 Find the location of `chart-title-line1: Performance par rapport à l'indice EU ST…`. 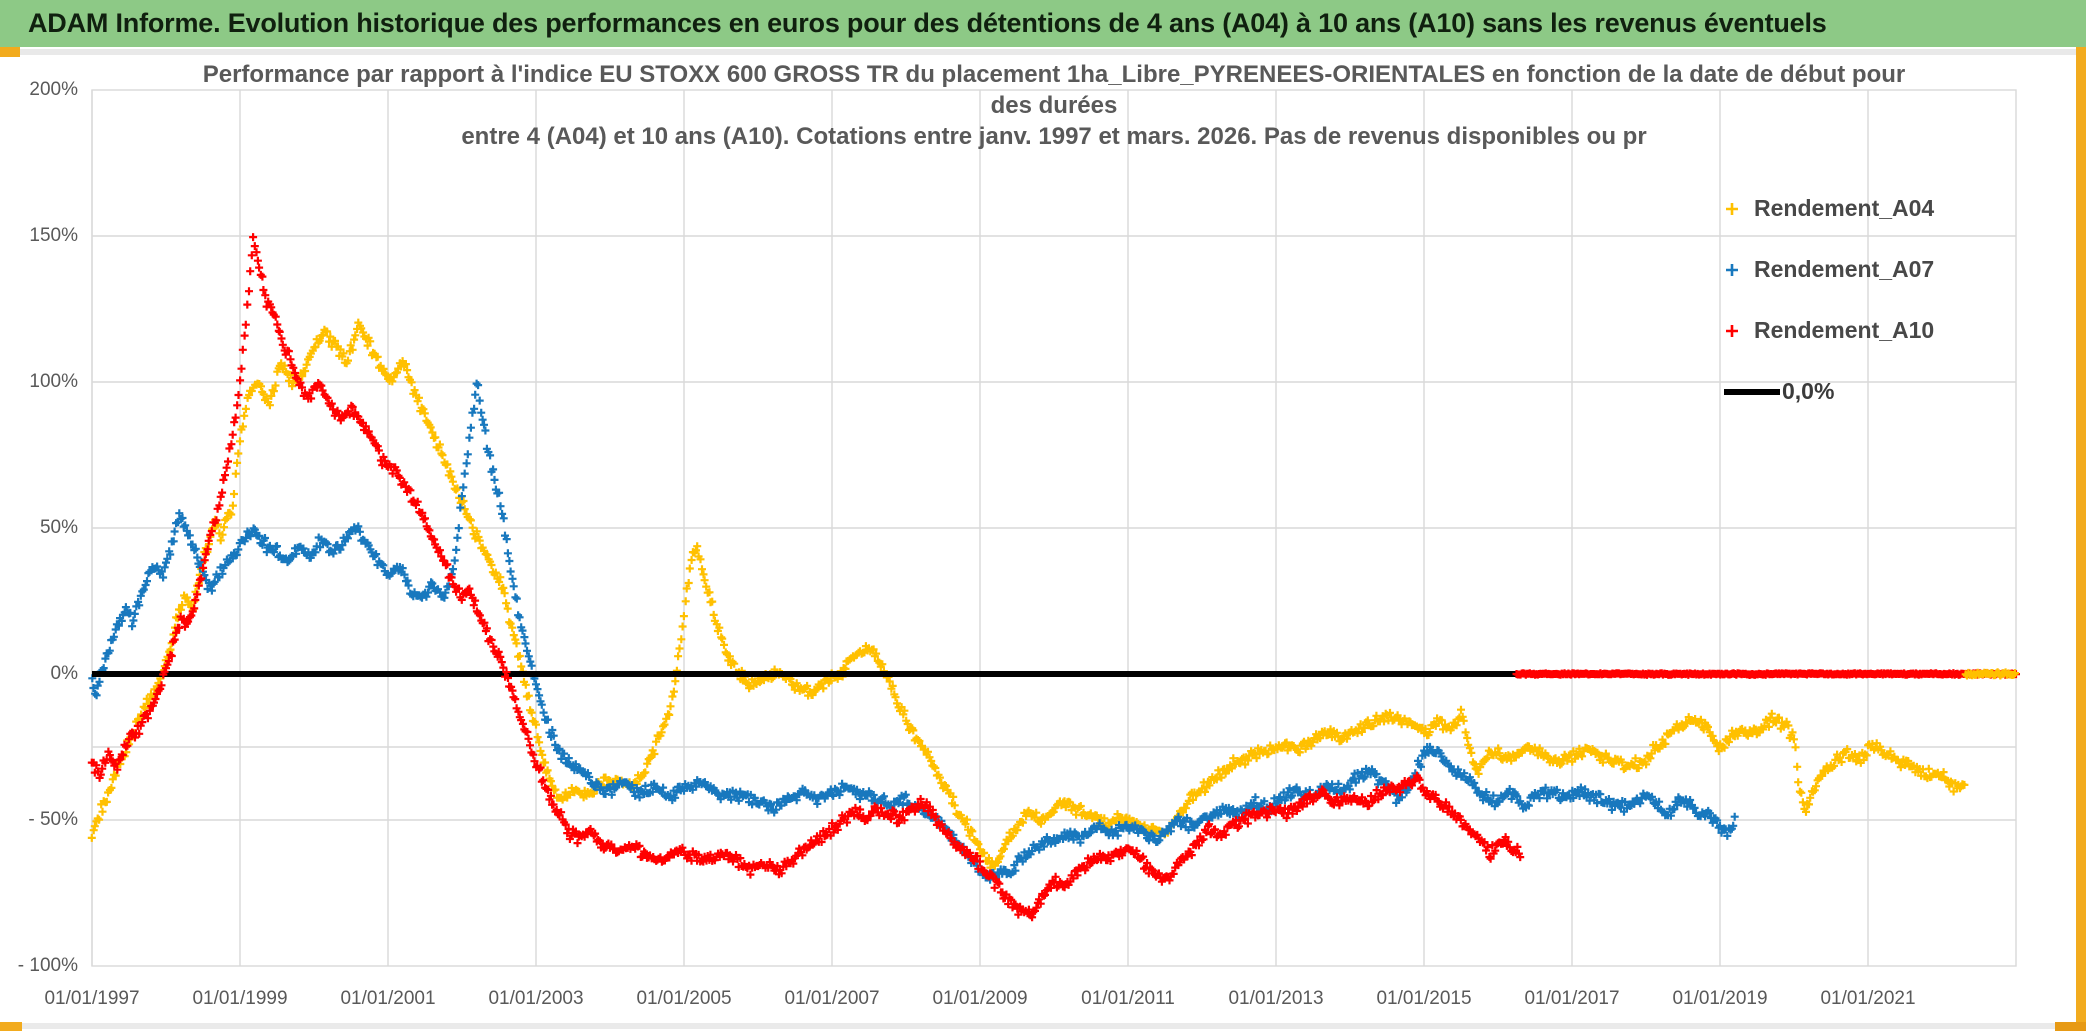

chart-title-line1: Performance par rapport à l'indice EU ST… is located at coordinates (1054, 74).